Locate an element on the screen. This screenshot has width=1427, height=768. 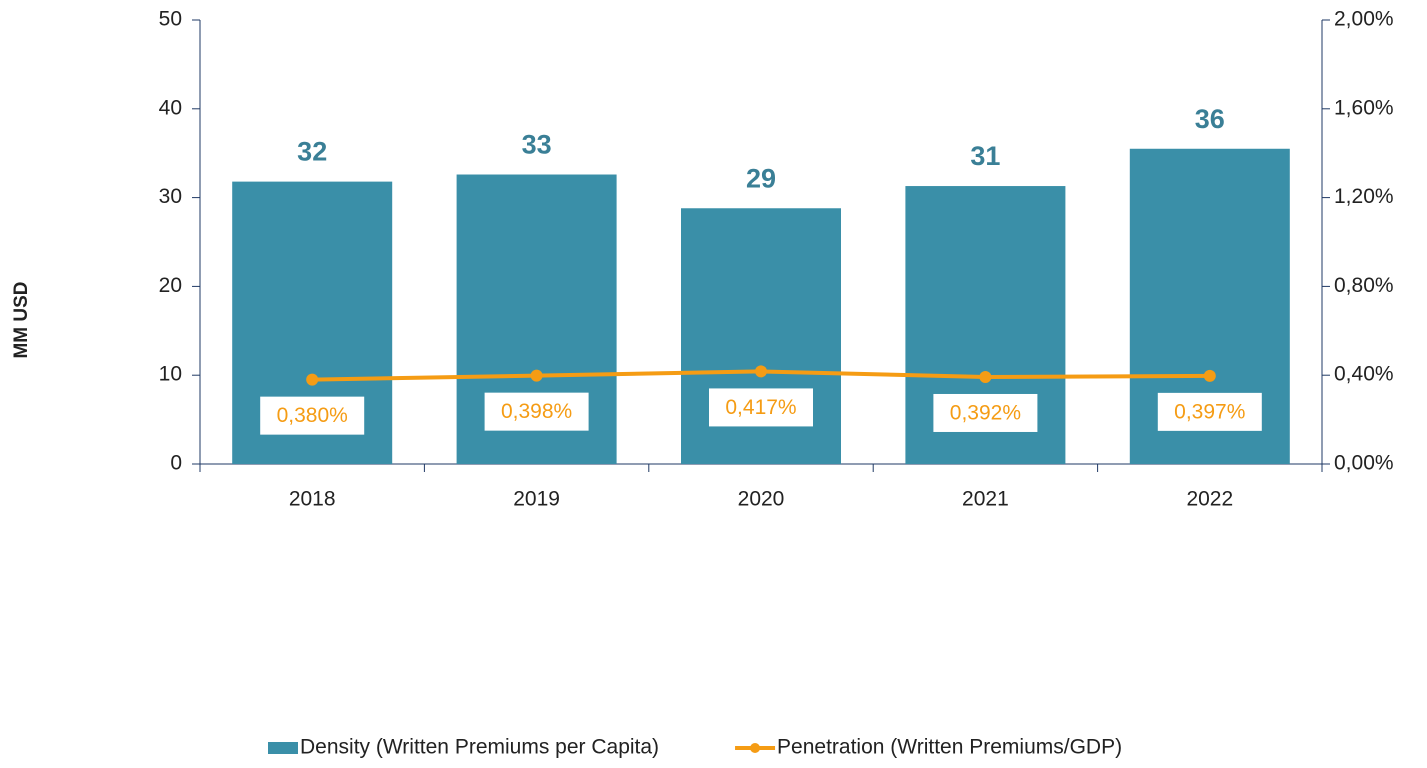
y-tick-label: 10 is located at coordinates (170, 374).